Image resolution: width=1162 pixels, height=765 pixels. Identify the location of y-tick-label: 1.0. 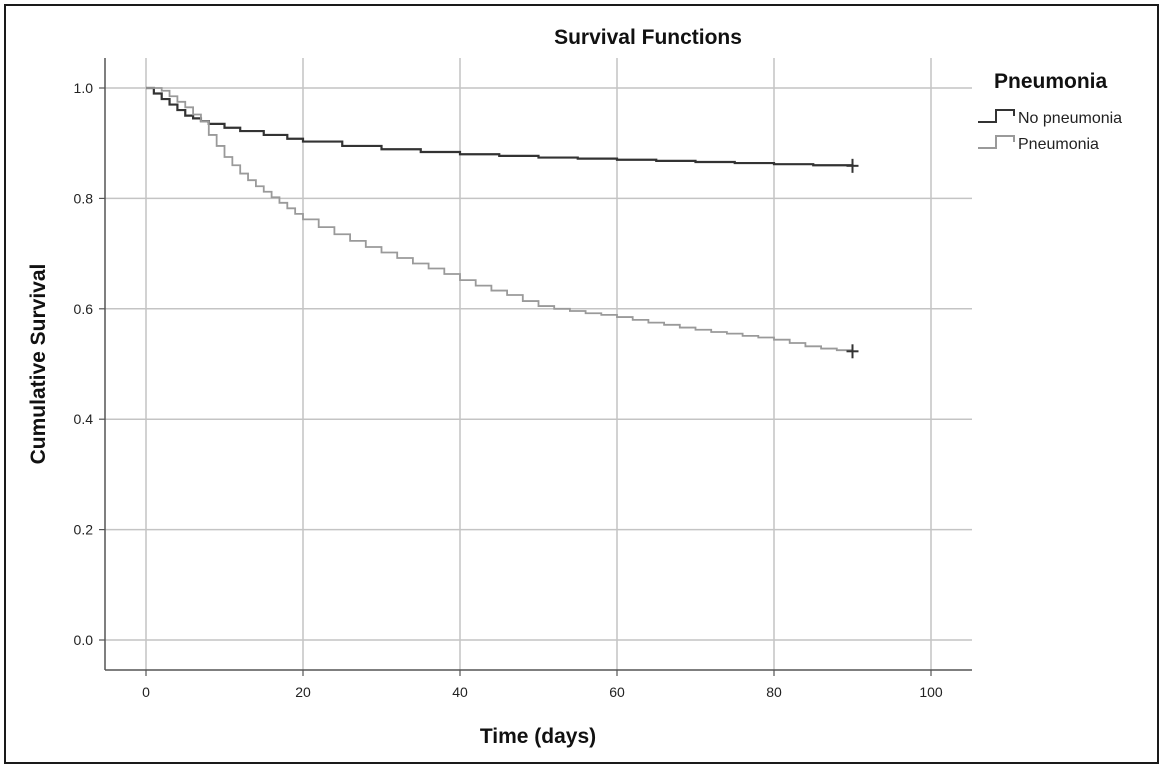
(84, 88).